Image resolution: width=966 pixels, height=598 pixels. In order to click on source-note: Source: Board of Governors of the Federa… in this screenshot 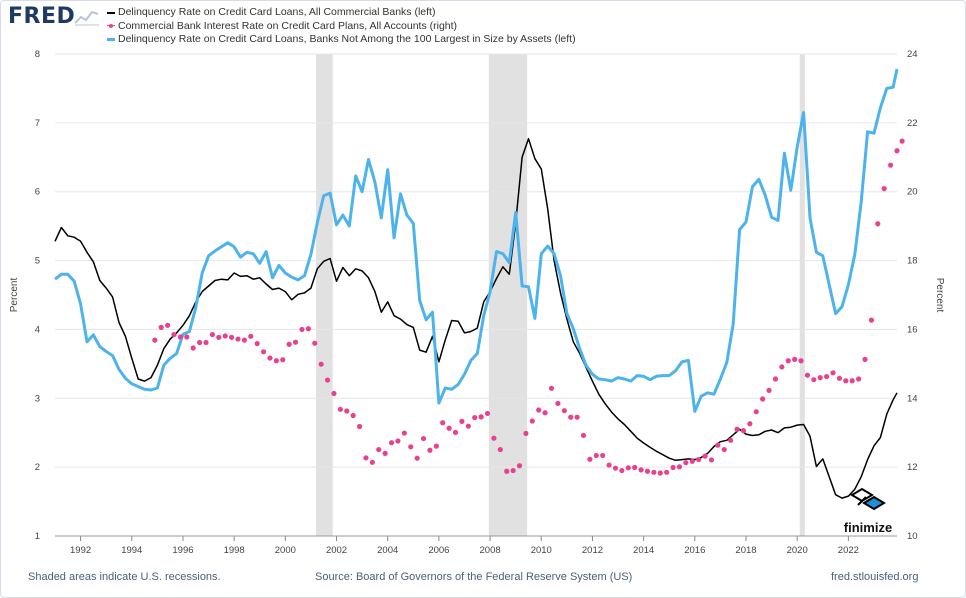, I will do `click(474, 577)`.